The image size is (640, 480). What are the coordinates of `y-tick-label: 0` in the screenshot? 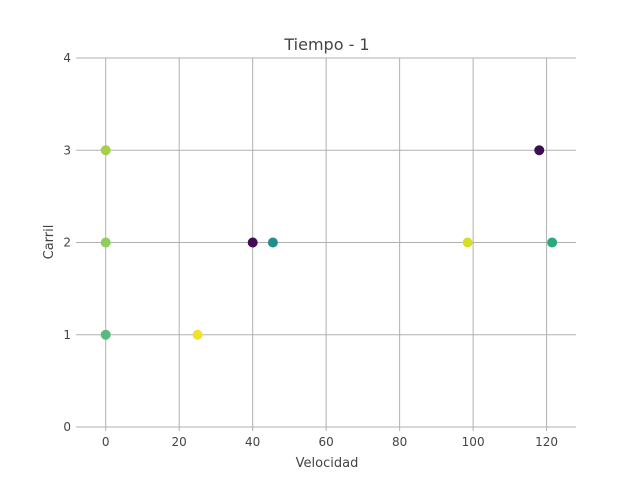 It's located at (67, 427).